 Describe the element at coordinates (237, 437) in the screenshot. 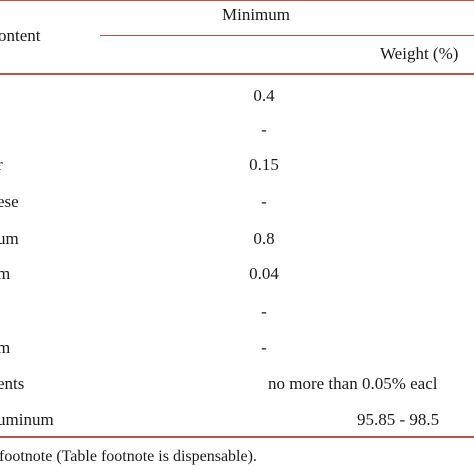

I see `table-bottom-rule` at that location.